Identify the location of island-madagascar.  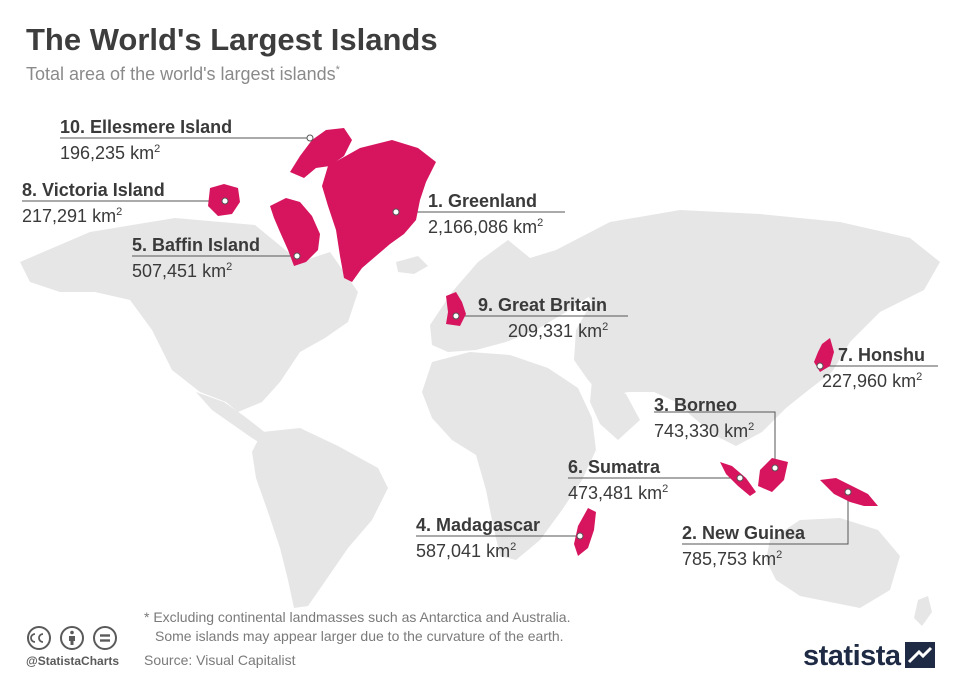
(585, 532).